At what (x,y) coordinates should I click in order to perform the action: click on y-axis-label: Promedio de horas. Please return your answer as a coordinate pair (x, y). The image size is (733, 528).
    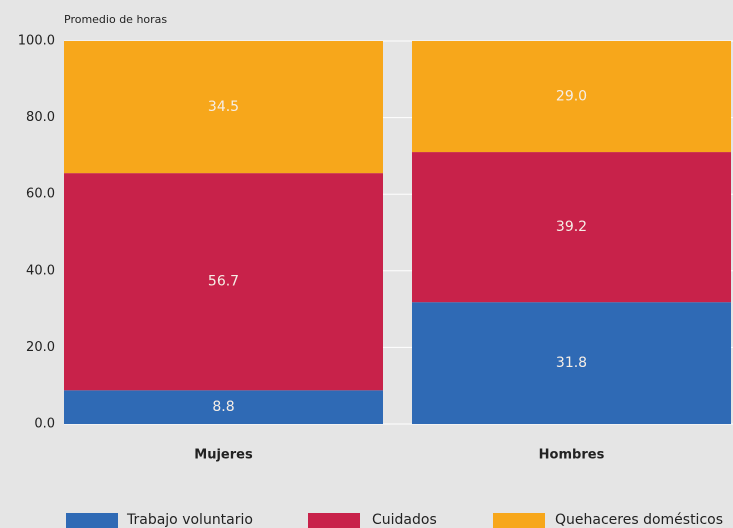
    Looking at the image, I should click on (115, 19).